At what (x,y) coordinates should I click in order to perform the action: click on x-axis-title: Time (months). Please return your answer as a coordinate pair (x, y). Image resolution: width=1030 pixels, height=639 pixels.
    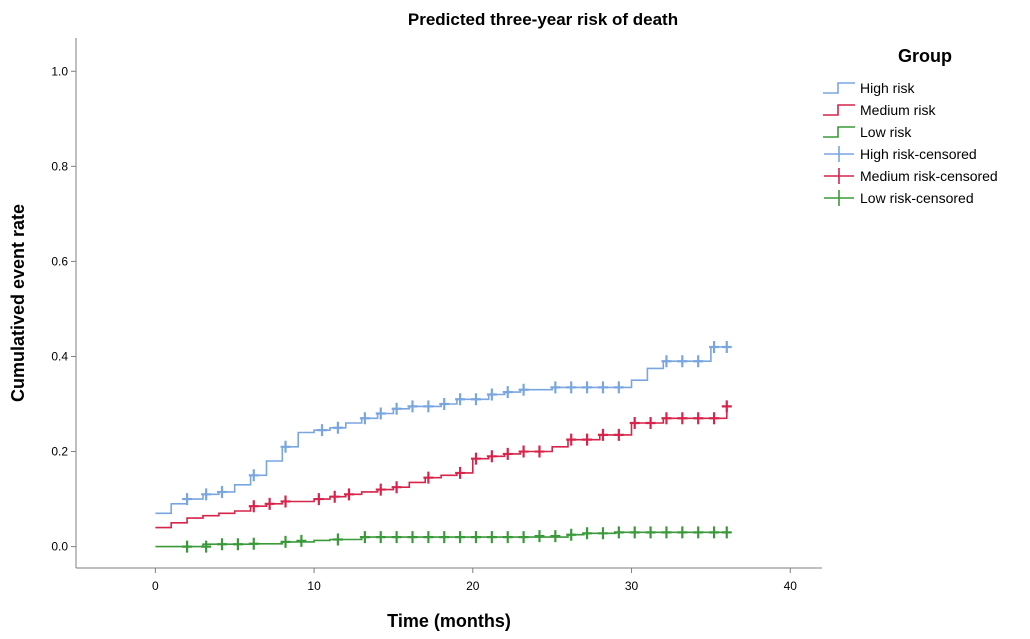
    Looking at the image, I should click on (449, 621).